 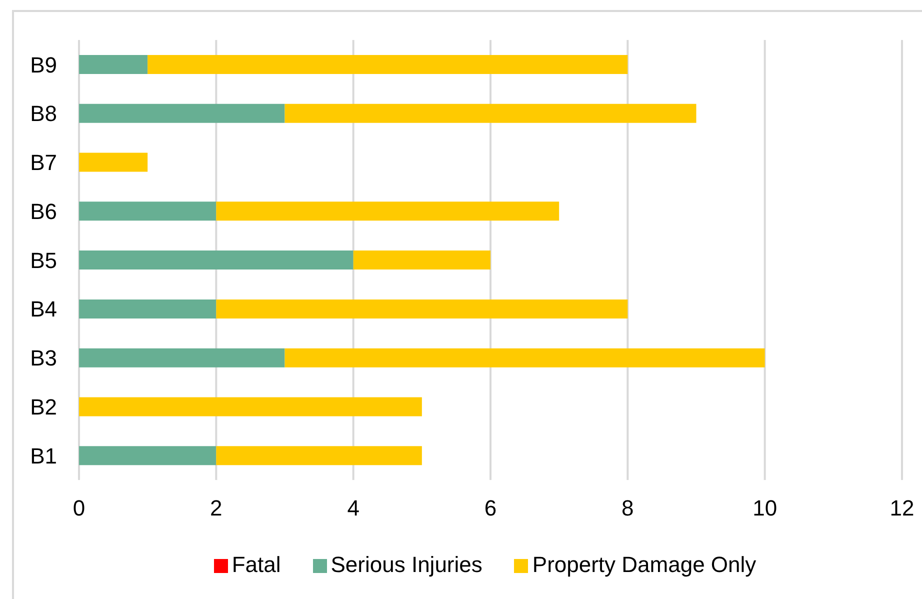 I want to click on legend-label: Fatal, so click(x=256, y=564).